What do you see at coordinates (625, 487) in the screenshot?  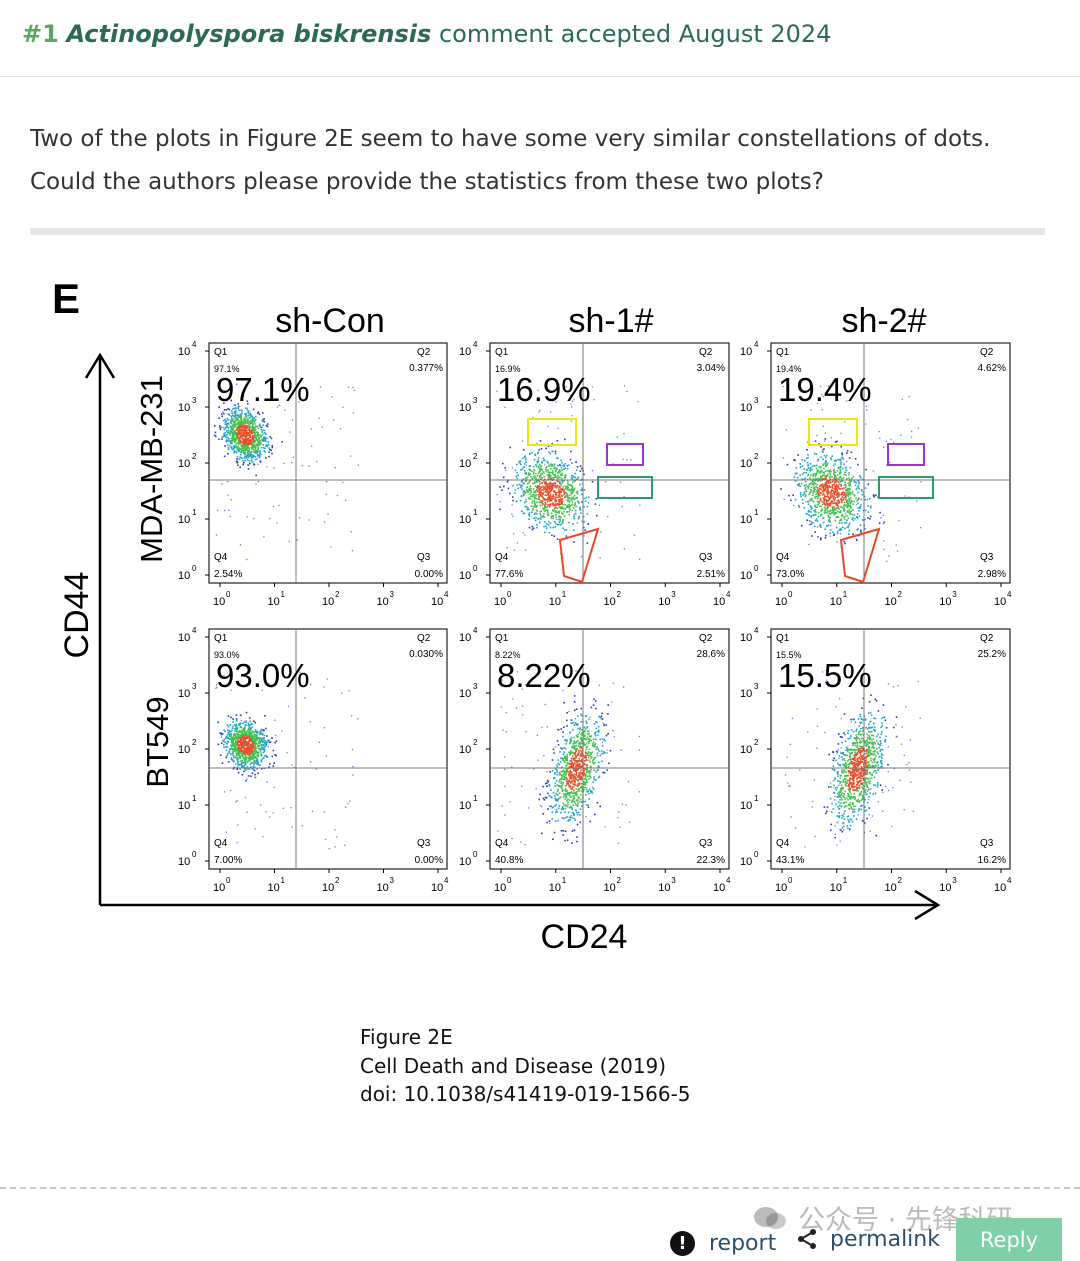 I see `highlight-green-box` at bounding box center [625, 487].